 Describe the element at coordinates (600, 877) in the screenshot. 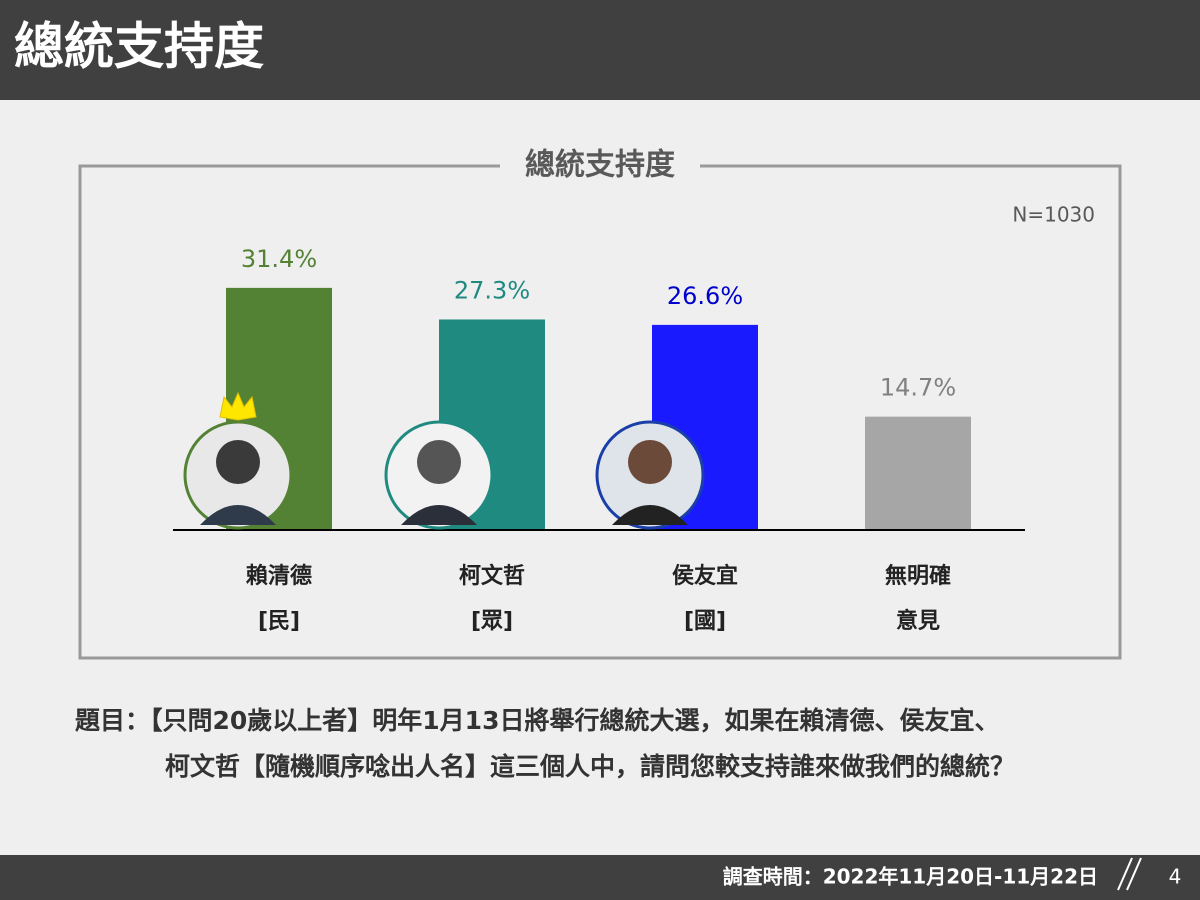

I see `footer-bar` at that location.